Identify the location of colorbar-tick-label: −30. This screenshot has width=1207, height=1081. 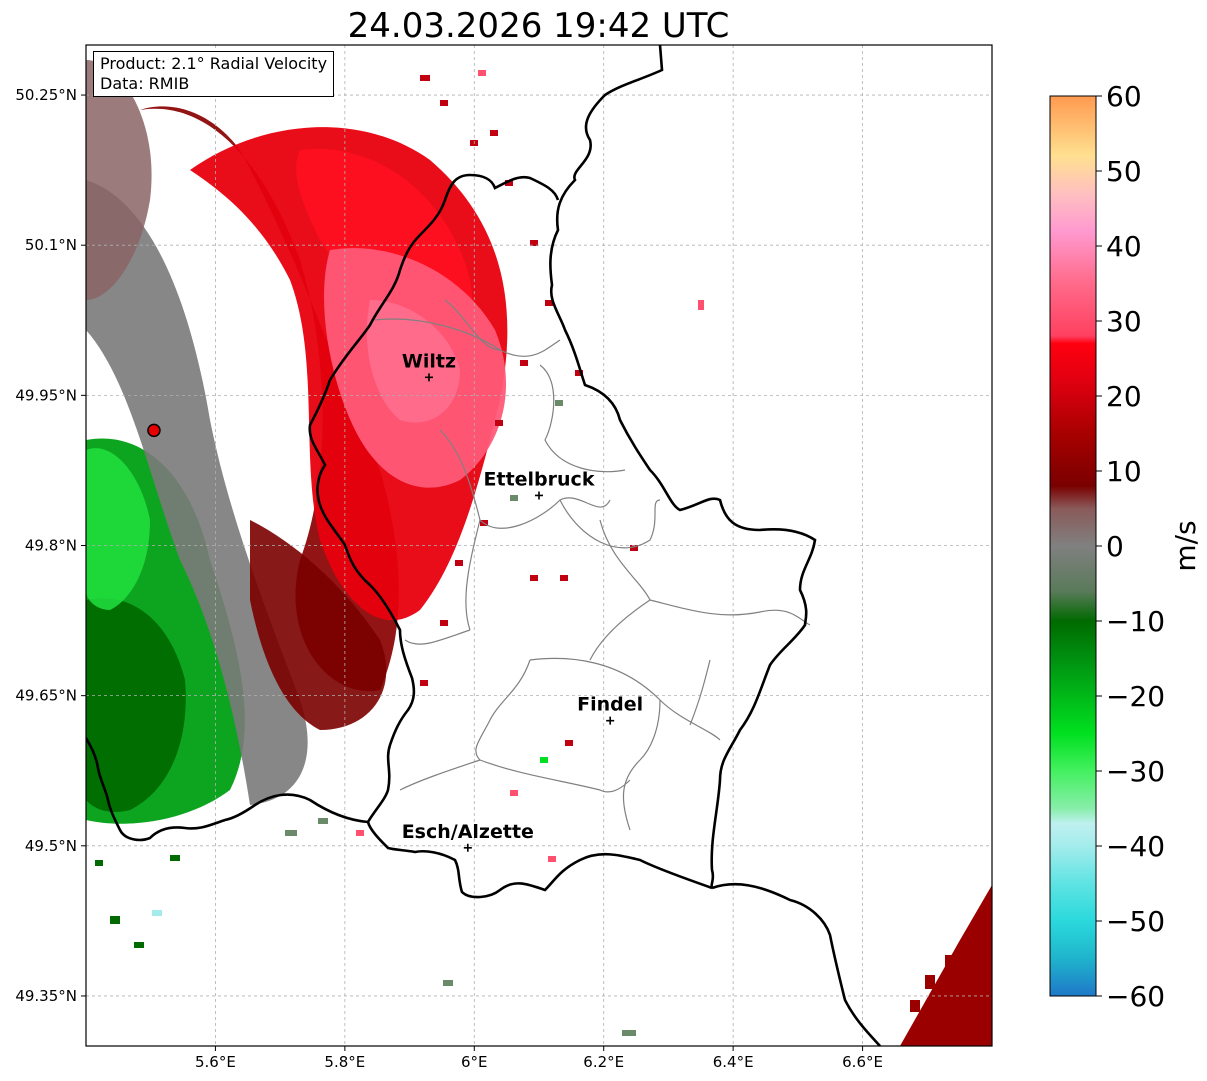
(1135, 771).